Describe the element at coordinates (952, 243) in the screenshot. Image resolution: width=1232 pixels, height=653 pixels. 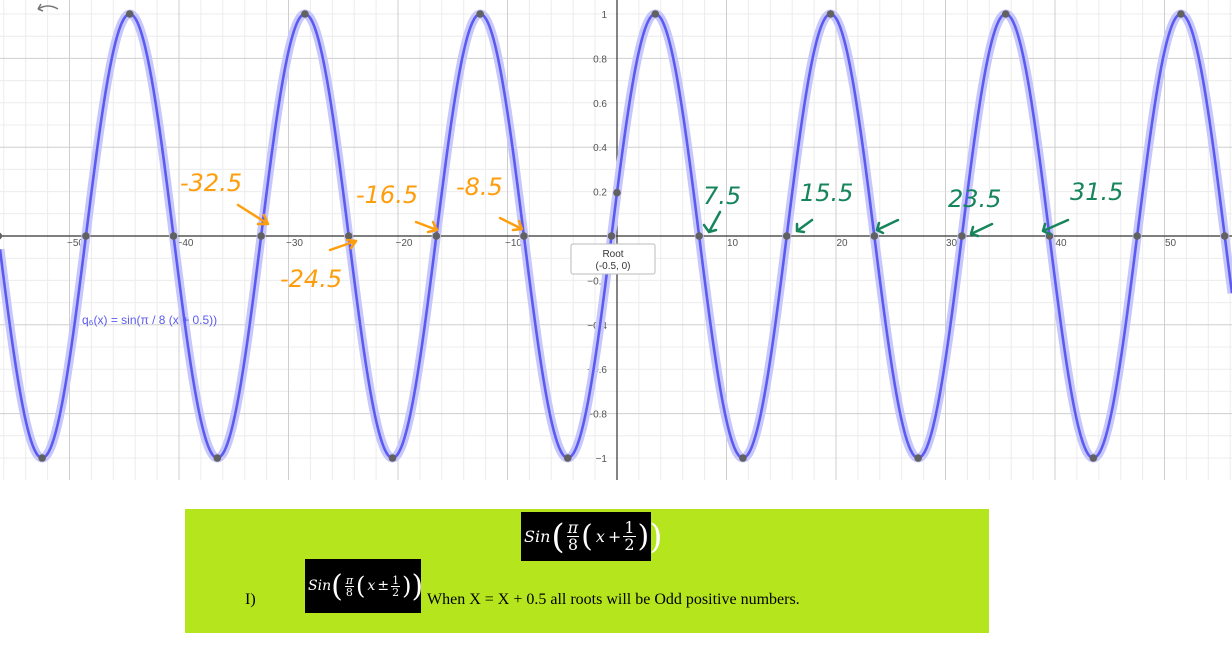
I see `x-tick-label: 30` at that location.